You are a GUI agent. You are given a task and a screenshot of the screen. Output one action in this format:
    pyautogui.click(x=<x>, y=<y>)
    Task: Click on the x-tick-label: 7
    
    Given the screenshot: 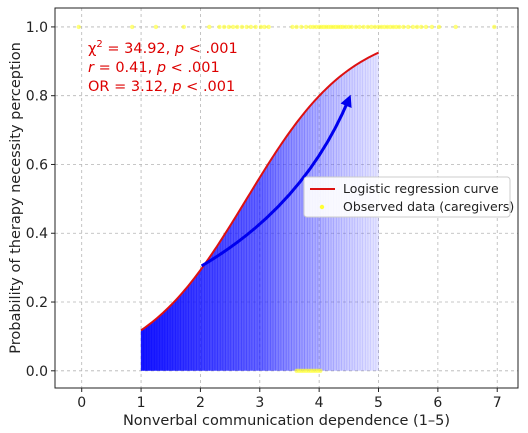 What is the action you would take?
    pyautogui.click(x=497, y=403)
    